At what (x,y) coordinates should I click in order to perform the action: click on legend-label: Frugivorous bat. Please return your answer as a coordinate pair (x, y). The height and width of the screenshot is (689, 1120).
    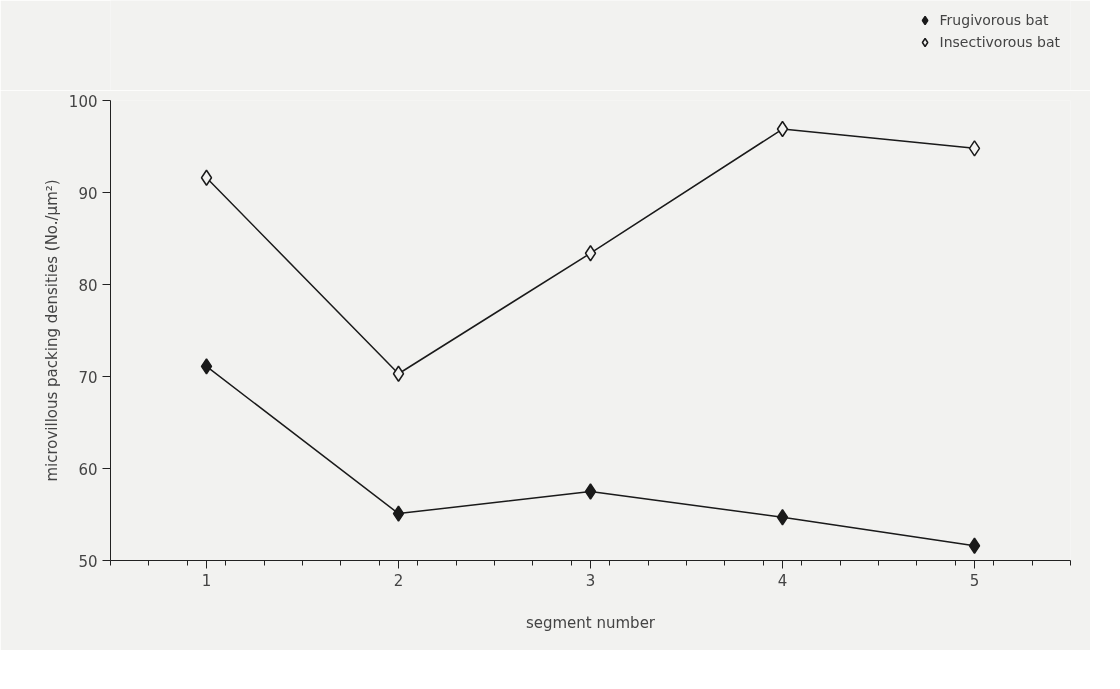
    Looking at the image, I should click on (994, 20).